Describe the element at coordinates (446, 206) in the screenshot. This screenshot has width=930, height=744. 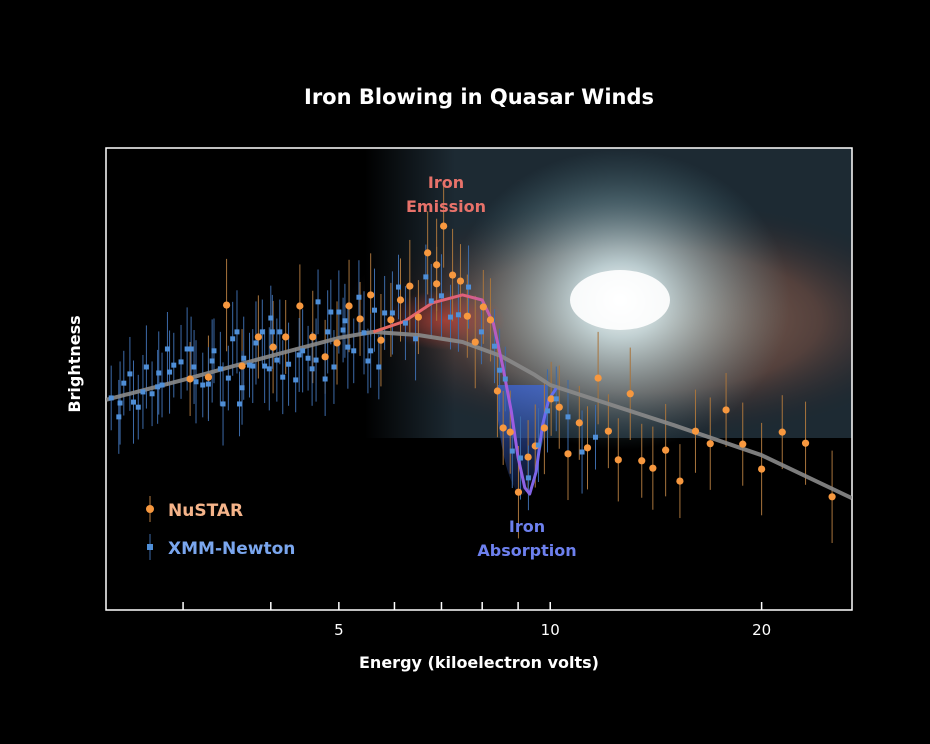
I see `annotation-iron-emission-line2: Emission` at that location.